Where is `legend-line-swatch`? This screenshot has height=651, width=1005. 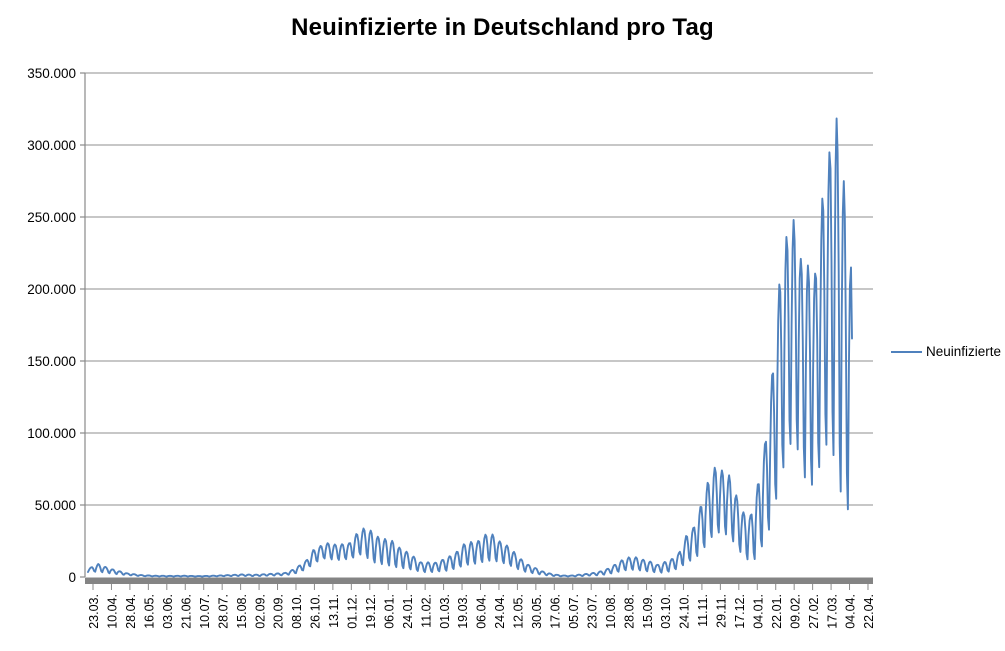
legend-line-swatch is located at coordinates (906, 351).